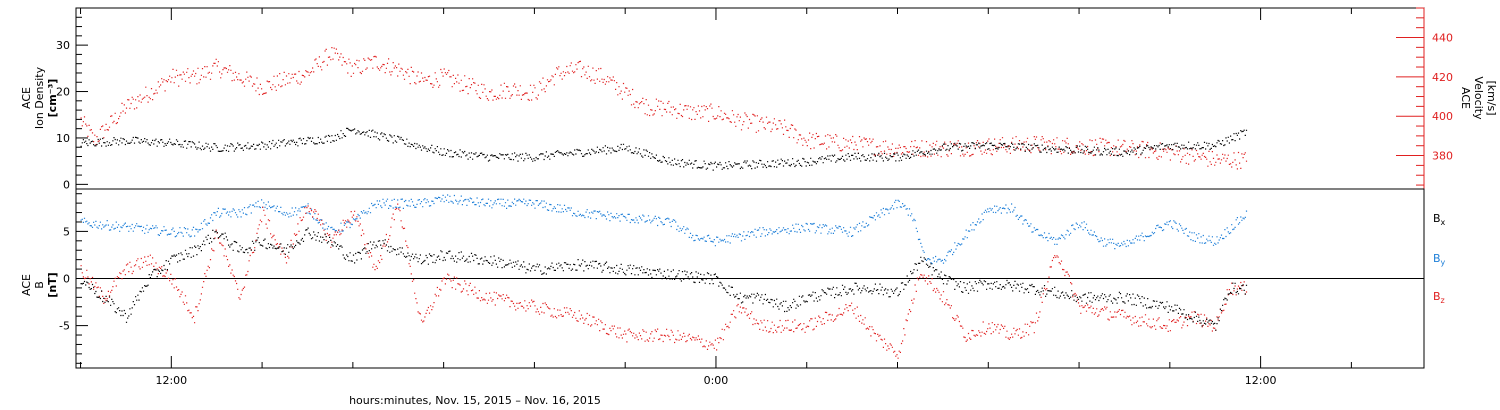 This screenshot has height=410, width=1500. I want to click on x-tick-label: 0:00, so click(716, 380).